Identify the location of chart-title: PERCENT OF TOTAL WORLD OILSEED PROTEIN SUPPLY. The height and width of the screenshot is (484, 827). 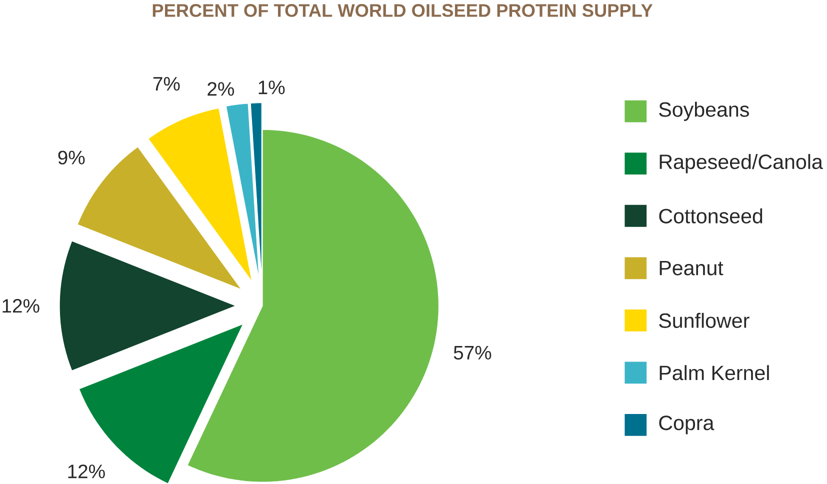
(402, 10).